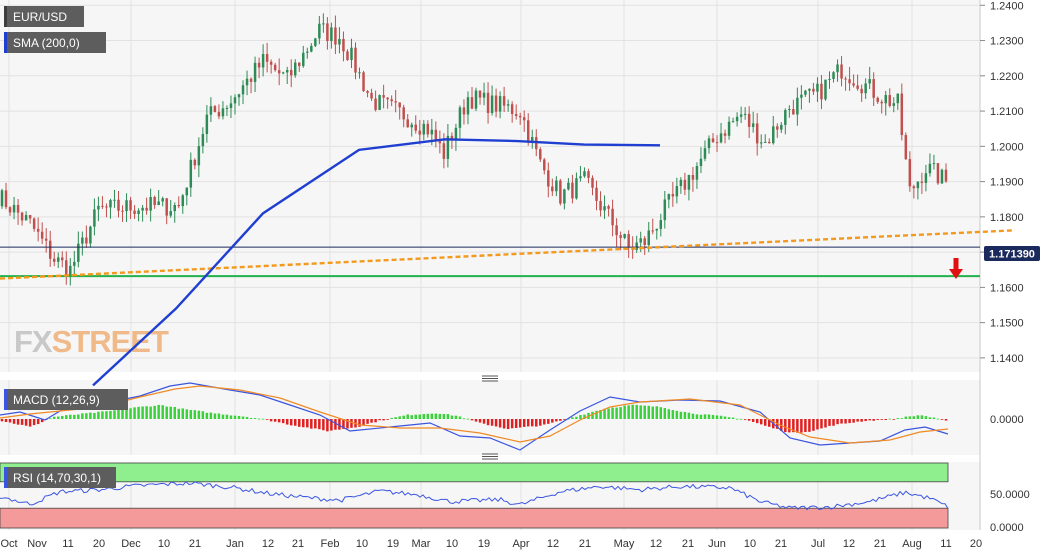 This screenshot has width=1060, height=560. I want to click on rsi-resize-handle, so click(490, 456).